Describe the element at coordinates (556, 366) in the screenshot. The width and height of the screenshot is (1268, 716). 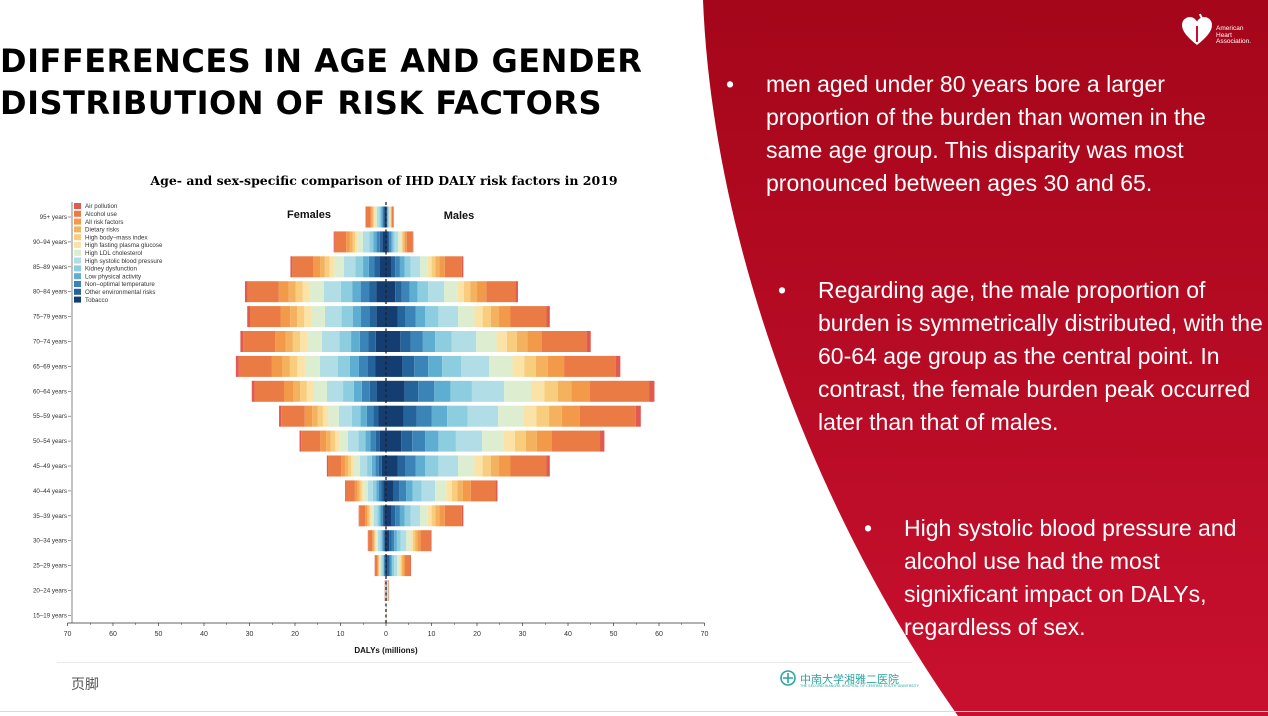
I see `bar-male-all-risk-factors` at that location.